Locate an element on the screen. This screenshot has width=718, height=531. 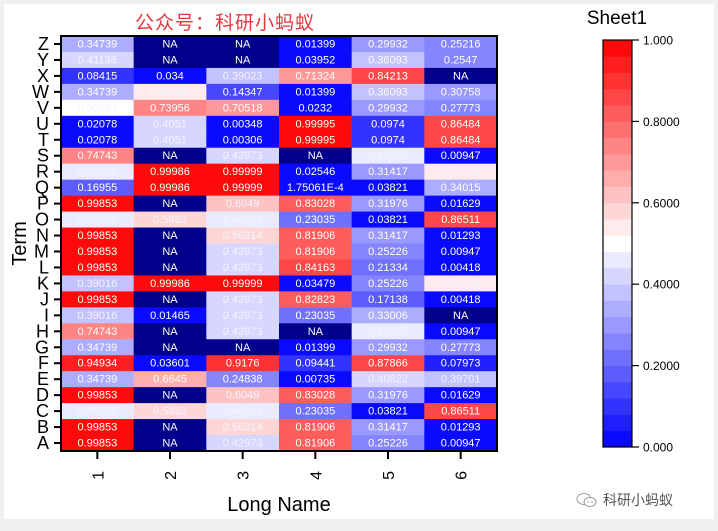
cell-label: 0.01629 is located at coordinates (461, 204).